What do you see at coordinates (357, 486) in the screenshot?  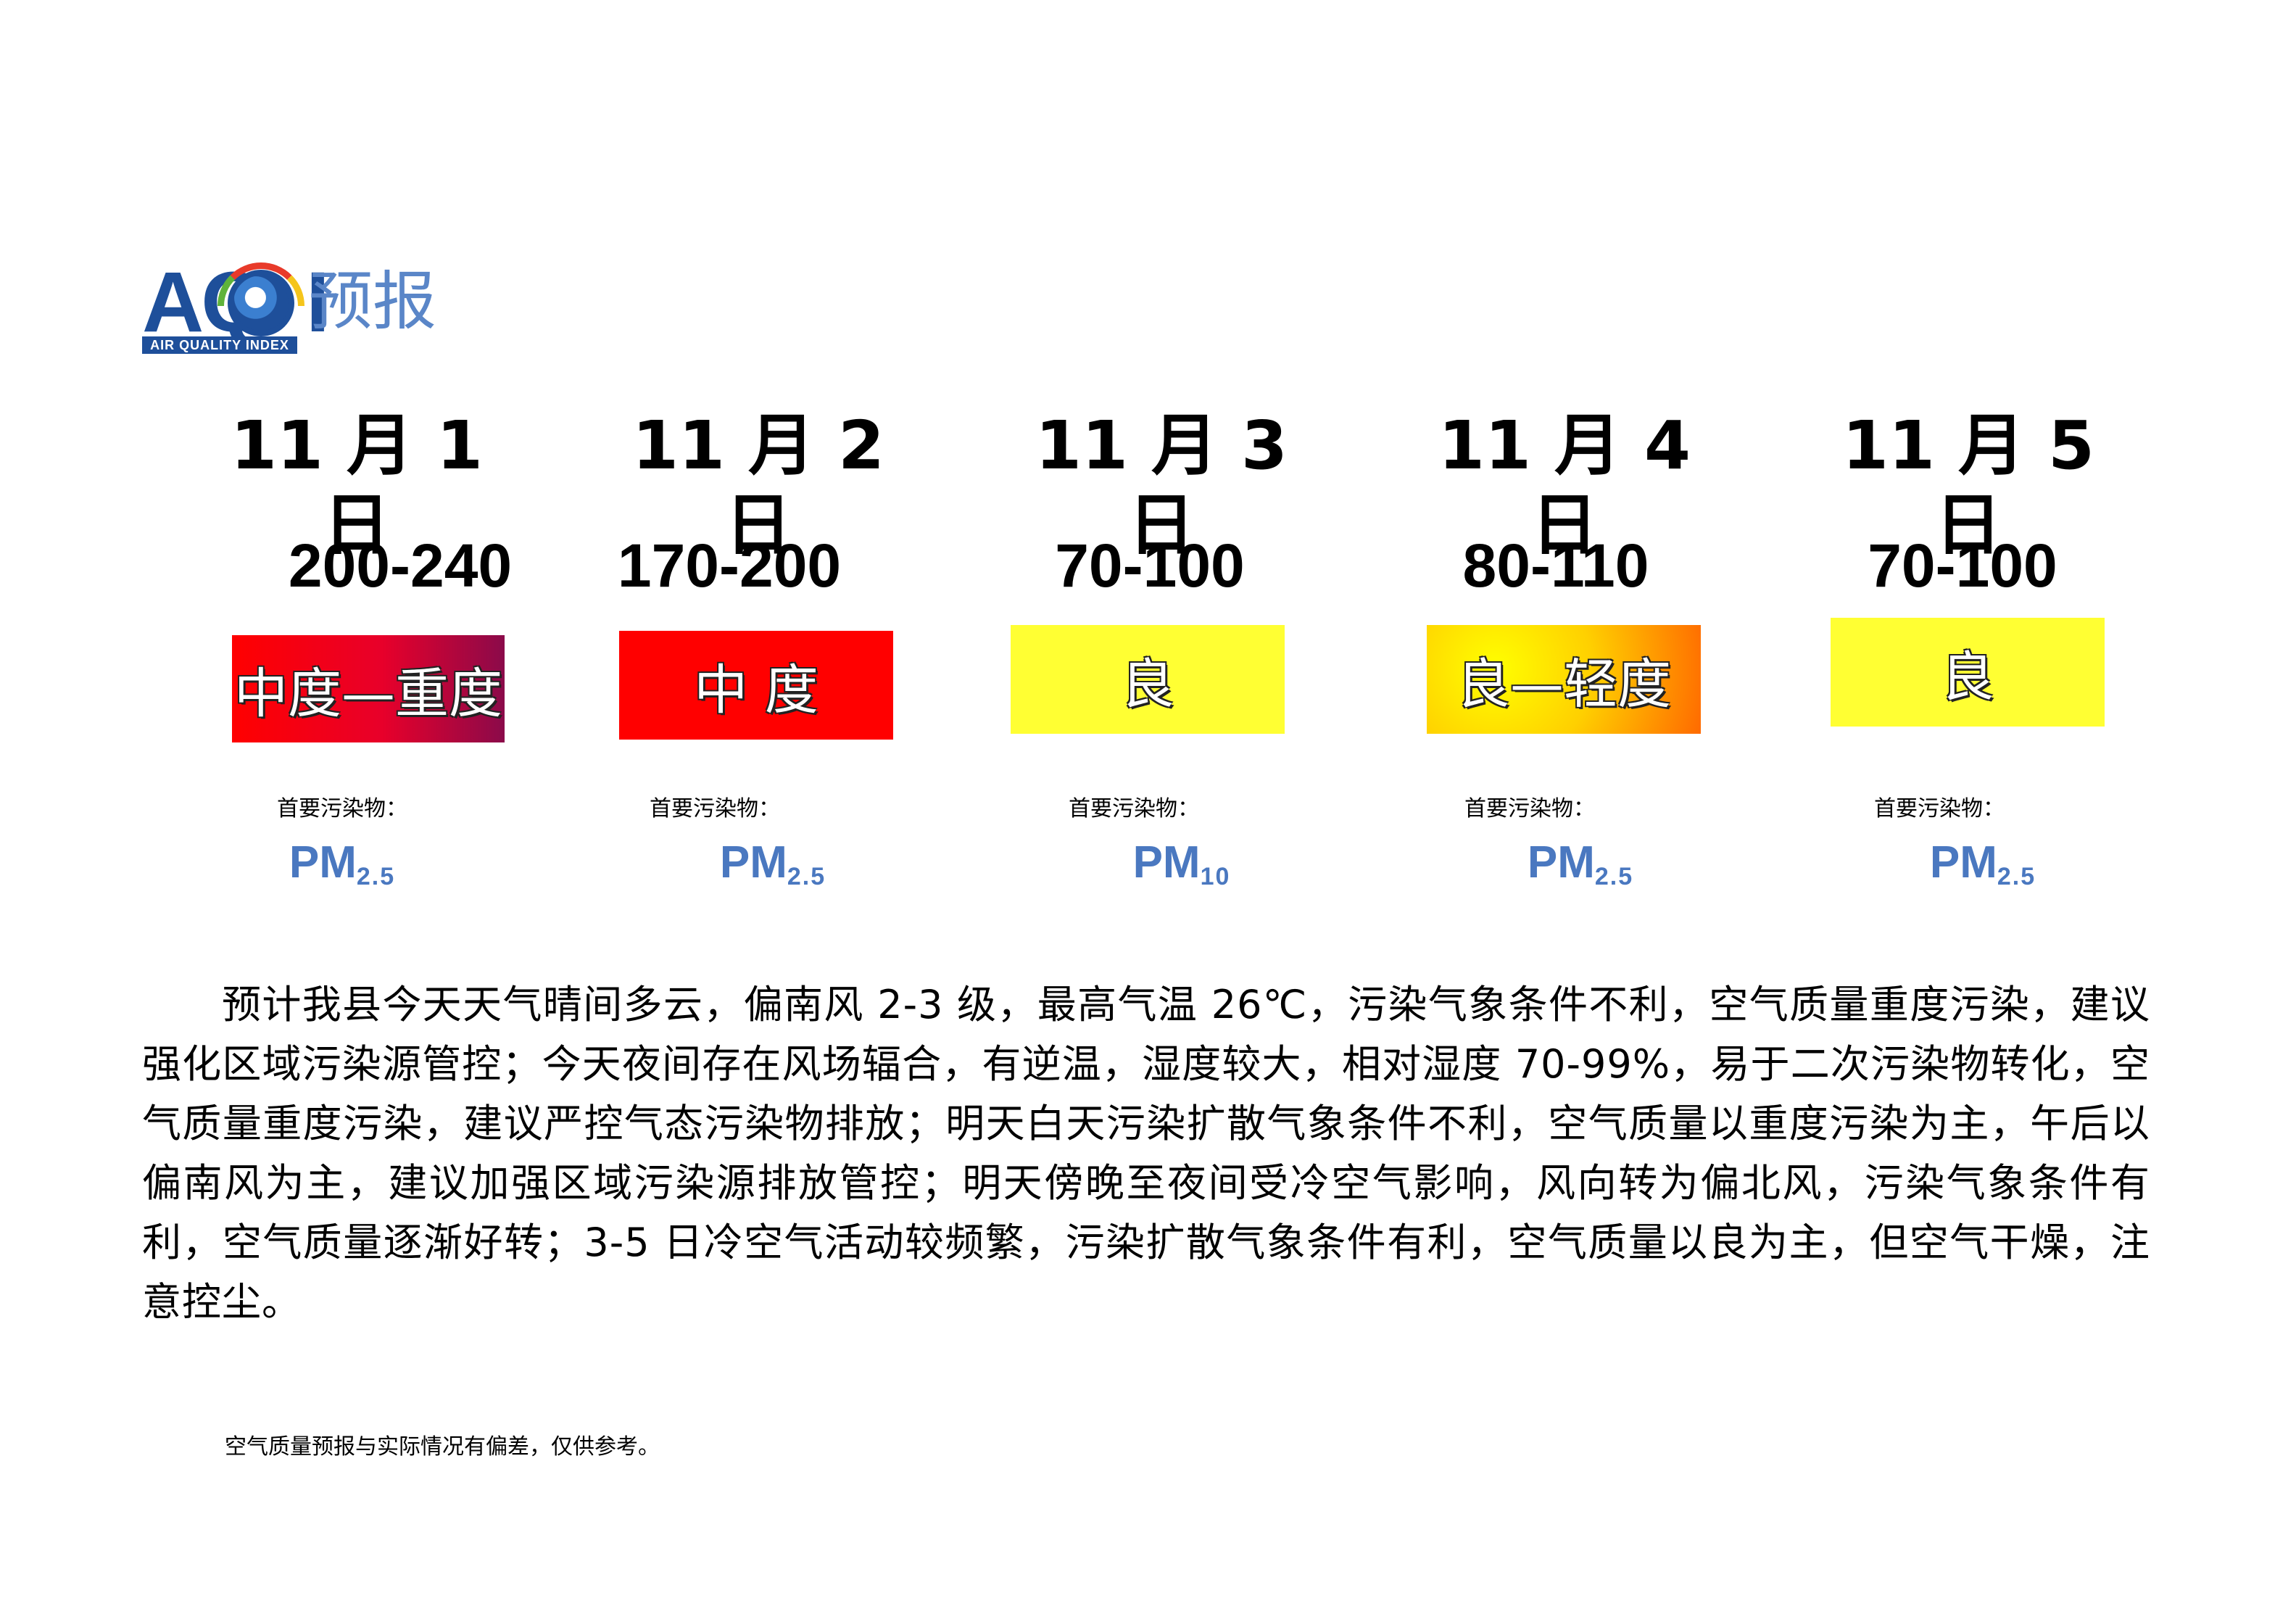 I see `forecast-date: 11 月 1 日` at bounding box center [357, 486].